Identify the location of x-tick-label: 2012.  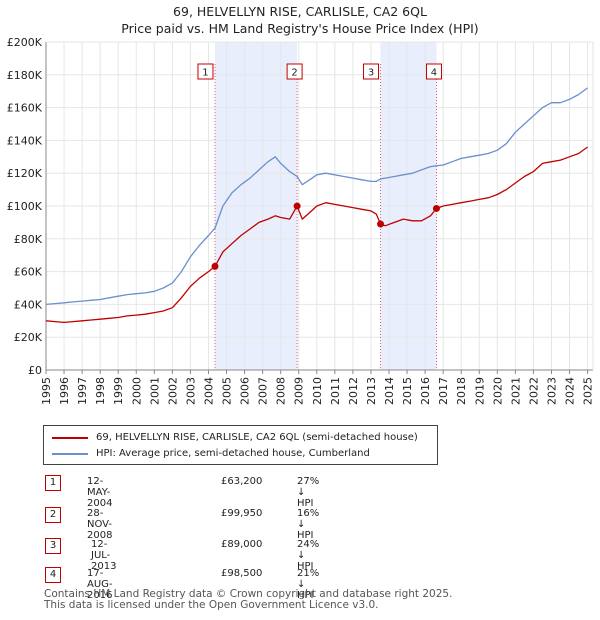
(353, 391).